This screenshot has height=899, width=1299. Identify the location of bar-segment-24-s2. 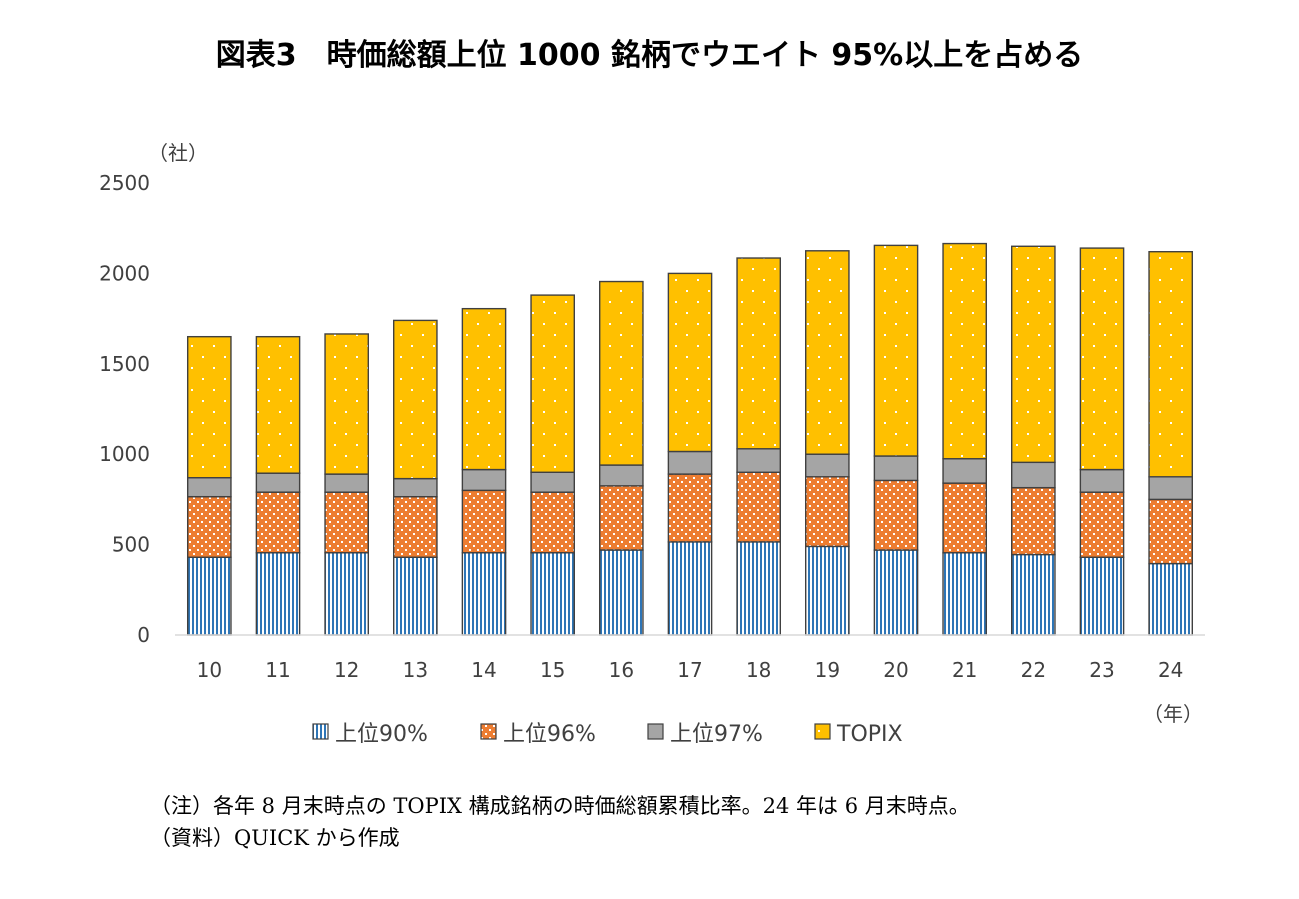
(1171, 488).